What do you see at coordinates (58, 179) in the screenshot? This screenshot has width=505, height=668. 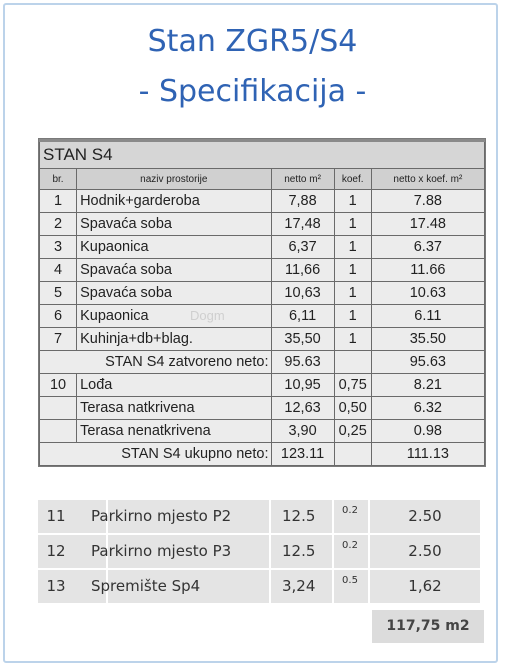 I see `col-header-no: br.` at bounding box center [58, 179].